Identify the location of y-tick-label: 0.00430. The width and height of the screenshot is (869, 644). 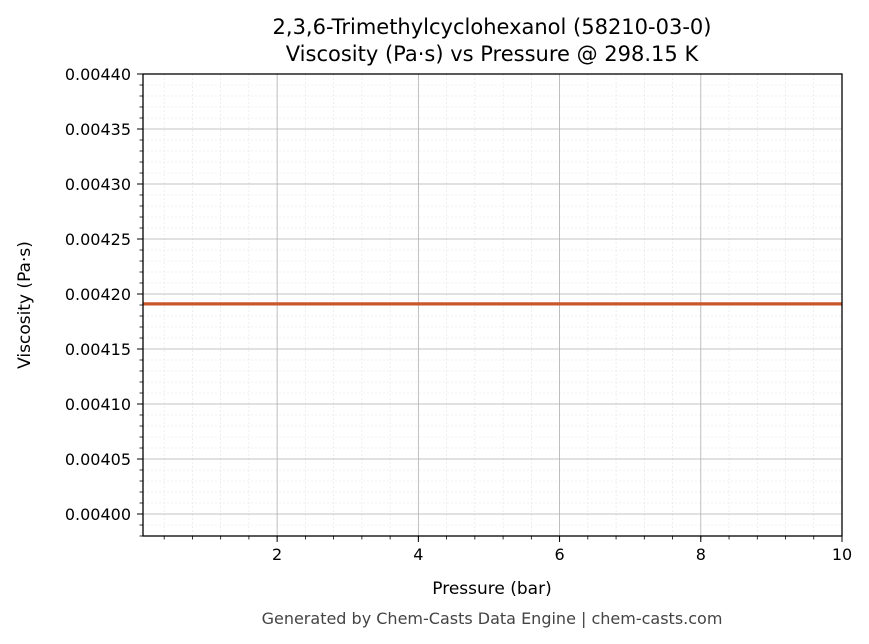
(98, 184).